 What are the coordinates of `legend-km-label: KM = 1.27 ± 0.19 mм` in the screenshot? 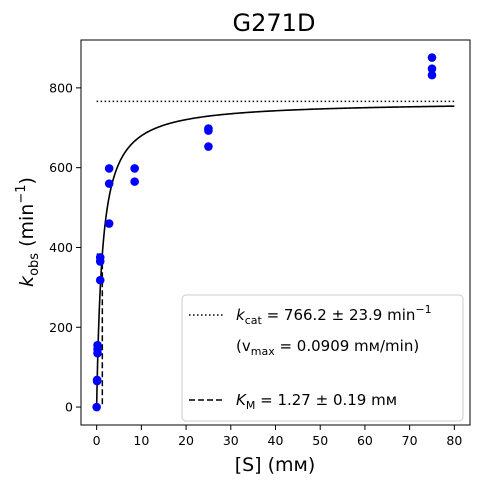 It's located at (316, 401).